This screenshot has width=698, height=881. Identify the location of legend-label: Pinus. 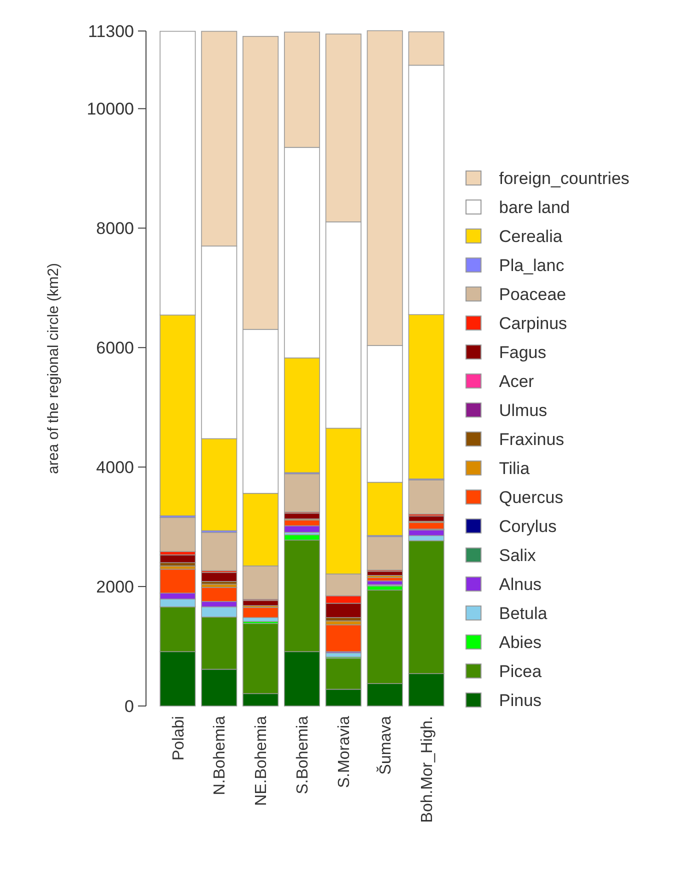
(520, 700).